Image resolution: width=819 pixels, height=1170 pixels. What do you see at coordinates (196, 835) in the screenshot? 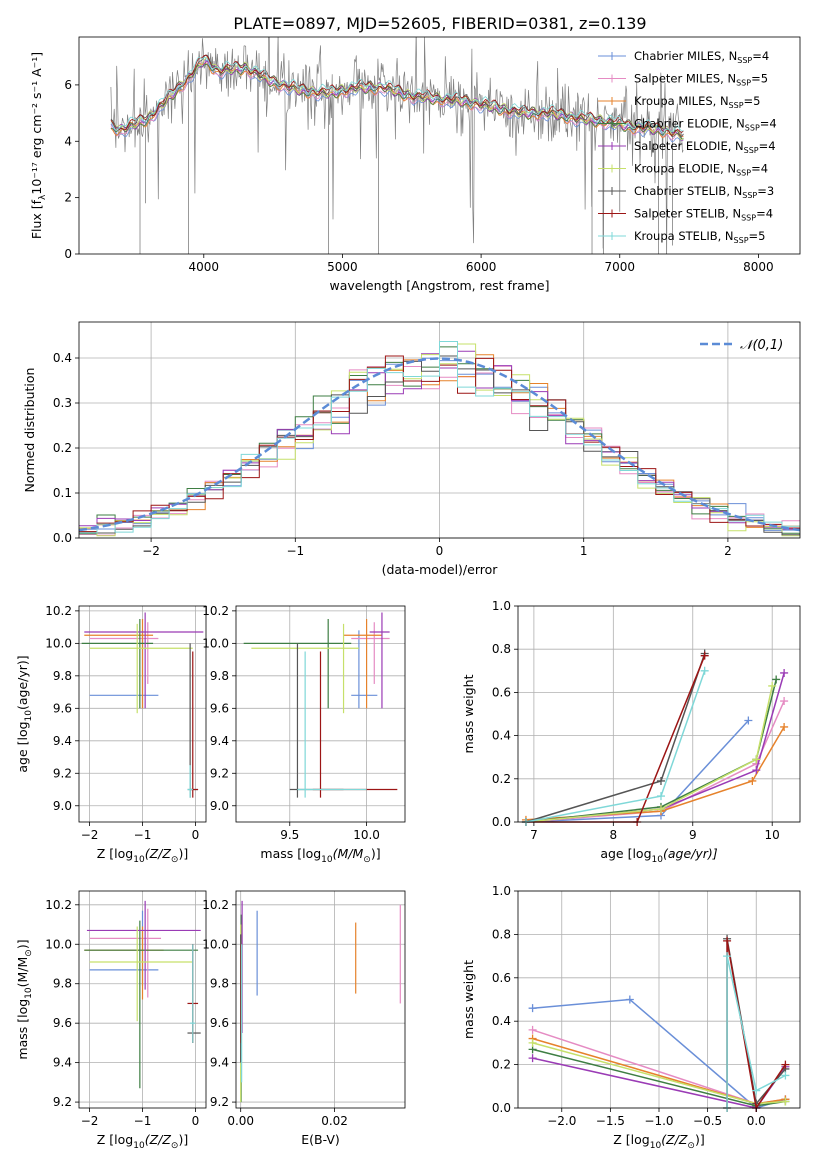
I see `x-tick-label: 0` at bounding box center [196, 835].